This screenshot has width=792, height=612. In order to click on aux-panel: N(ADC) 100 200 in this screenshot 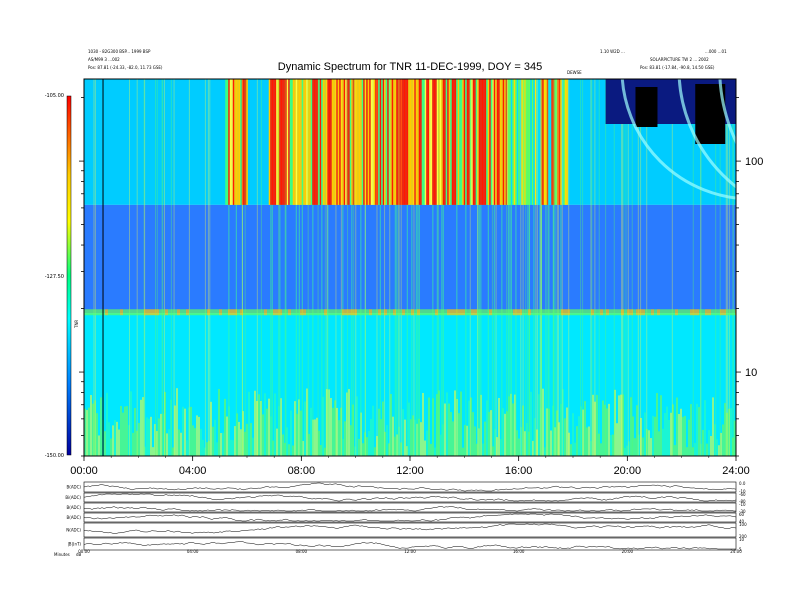, I will do `click(406, 530)`.